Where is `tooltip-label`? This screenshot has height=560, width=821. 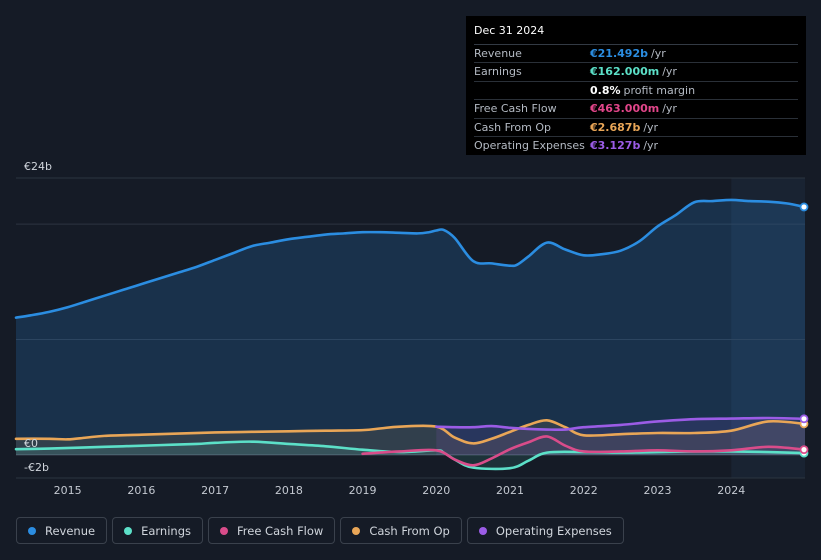 tooltip-label is located at coordinates (532, 90).